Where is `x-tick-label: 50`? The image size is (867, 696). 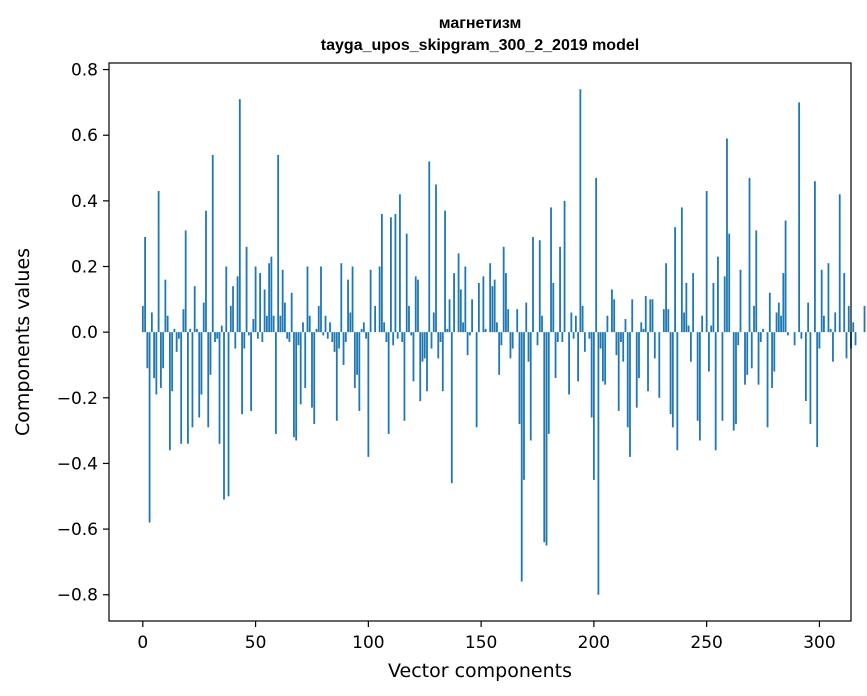 x-tick-label: 50 is located at coordinates (256, 643).